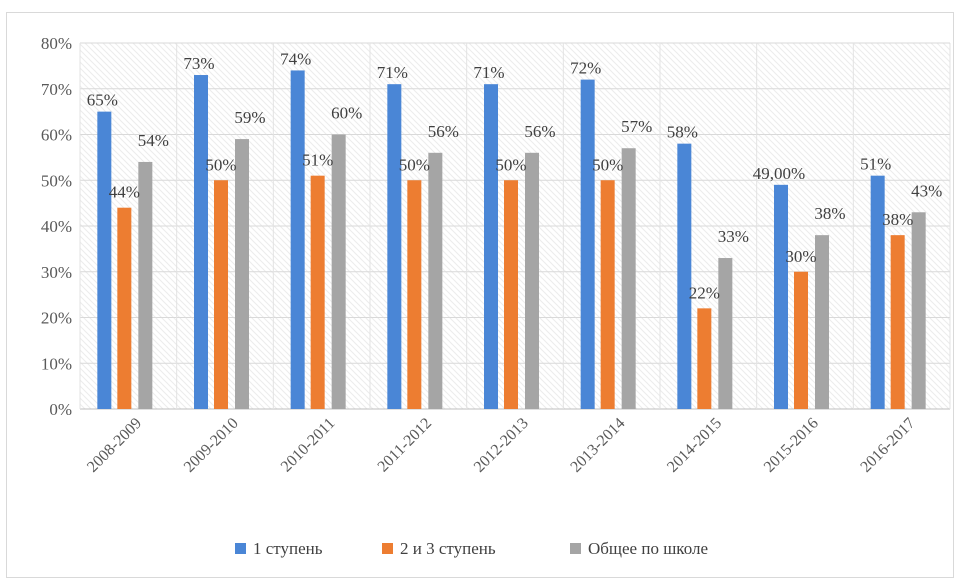 The image size is (960, 583). I want to click on data-label-school-total: 57%, so click(636, 126).